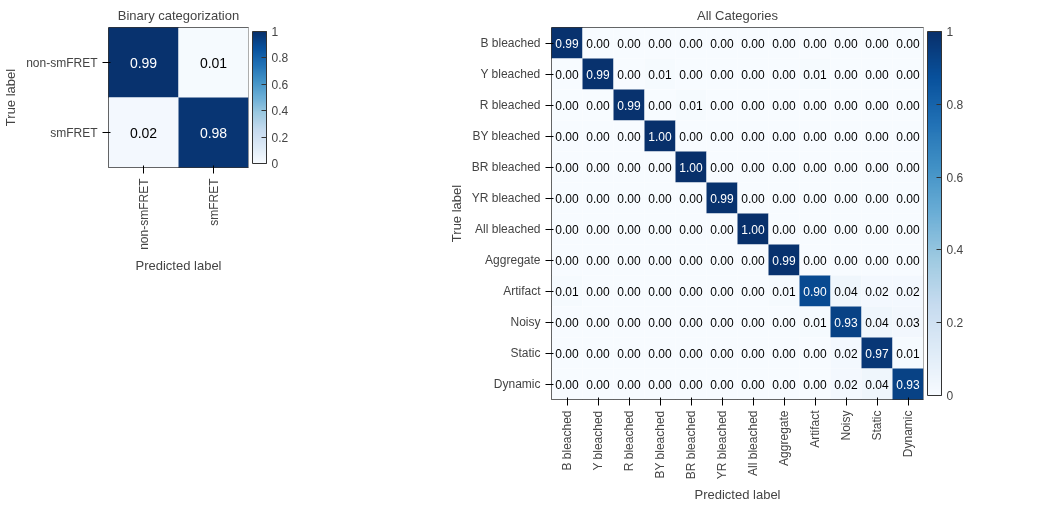 The image size is (1056, 513). What do you see at coordinates (513, 260) in the screenshot?
I see `y-tick-label: Aggregate` at bounding box center [513, 260].